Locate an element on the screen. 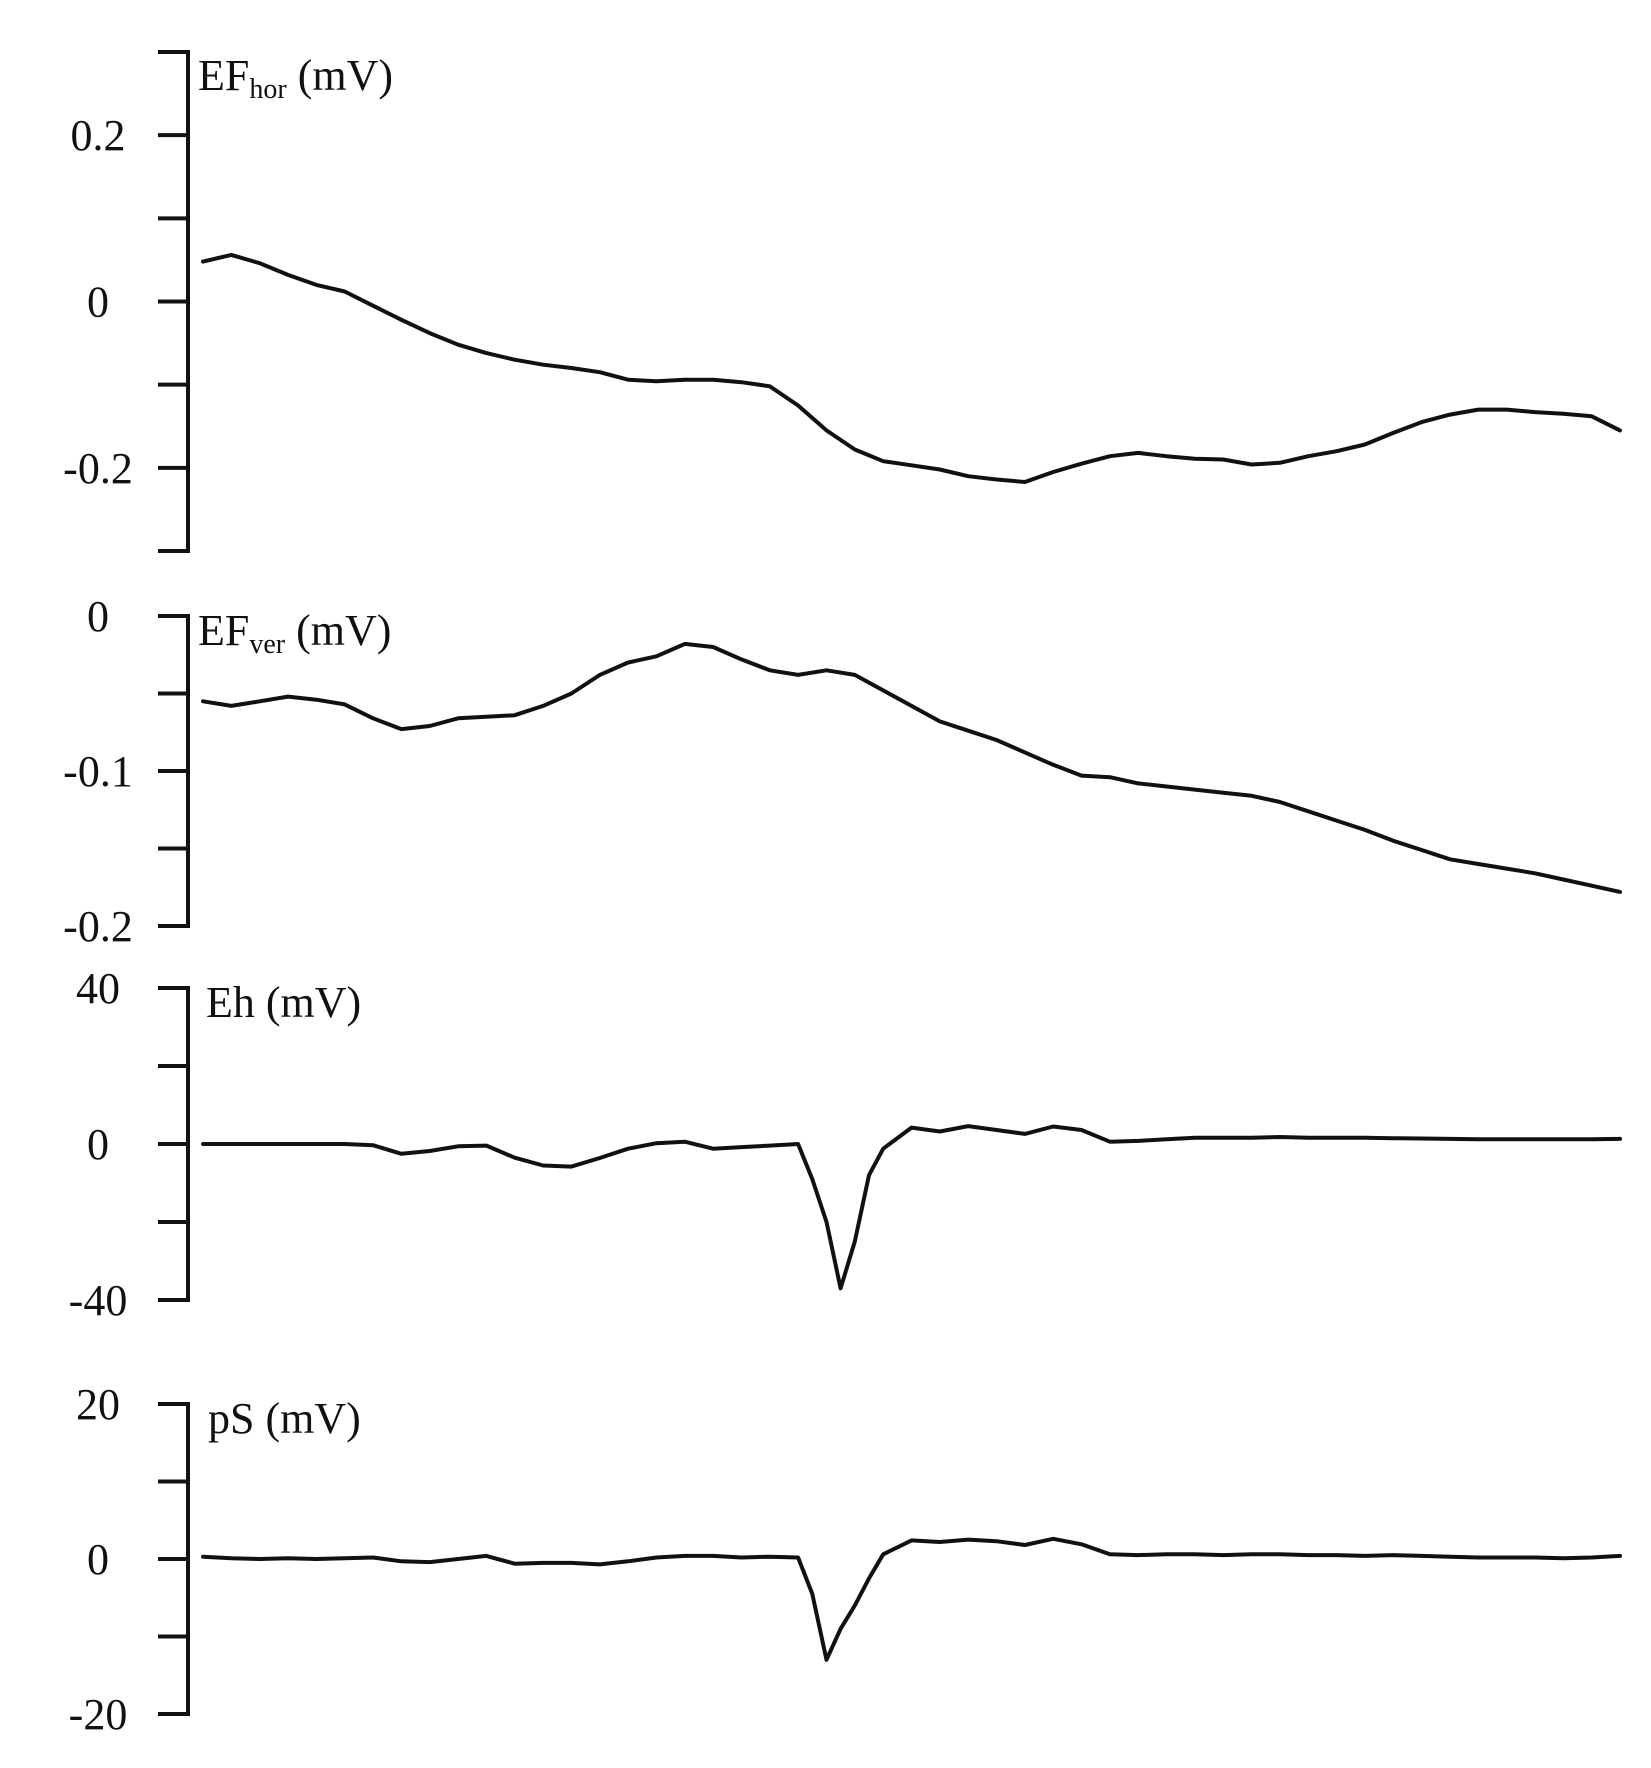 This screenshot has height=1768, width=1651. y-tick-label: -20 is located at coordinates (98, 1714).